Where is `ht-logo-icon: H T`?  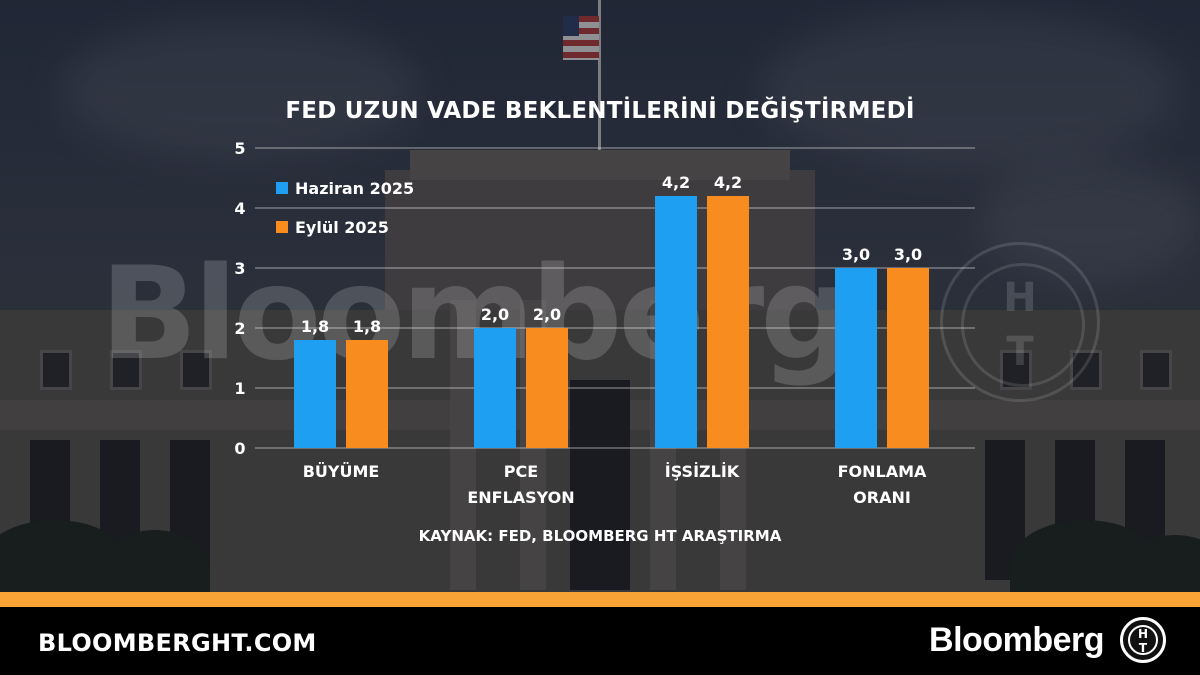
ht-logo-icon: H T is located at coordinates (1143, 640).